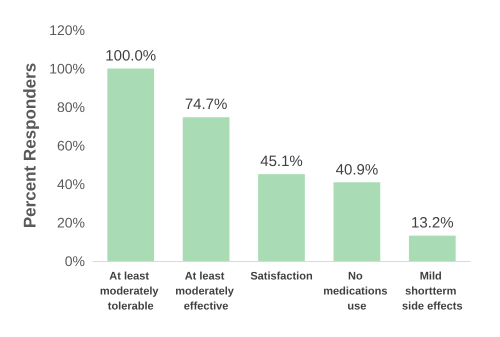 The image size is (500, 337). I want to click on x-tick-label: No medications use, so click(357, 291).